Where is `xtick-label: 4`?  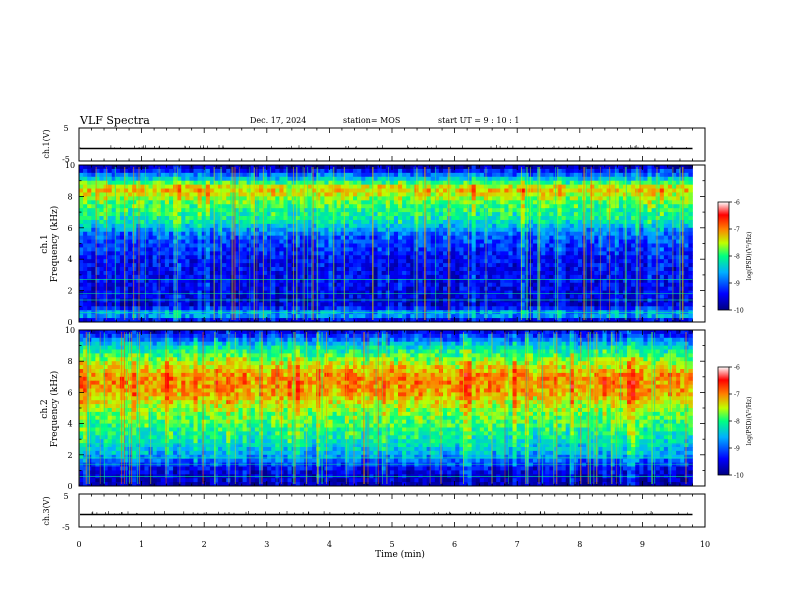
xtick-label: 4 is located at coordinates (329, 544).